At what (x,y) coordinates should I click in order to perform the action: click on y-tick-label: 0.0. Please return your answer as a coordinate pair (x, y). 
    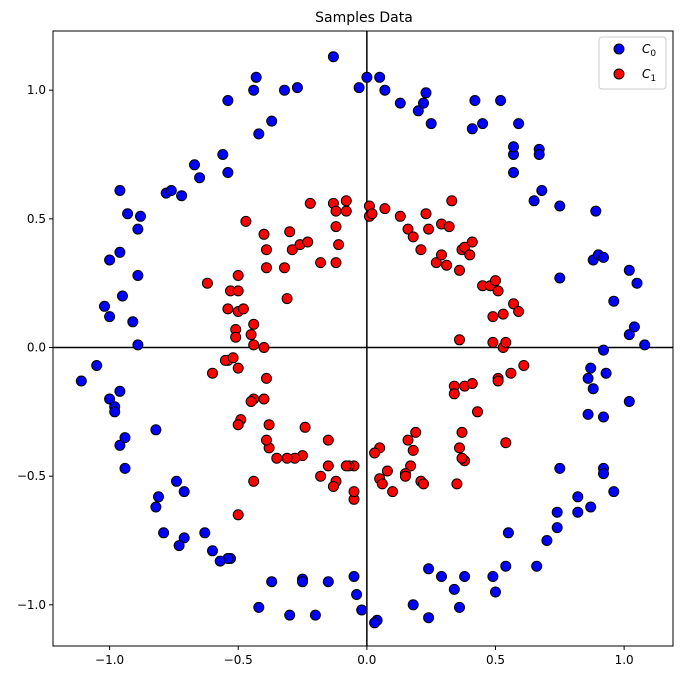
    Looking at the image, I should click on (36, 348).